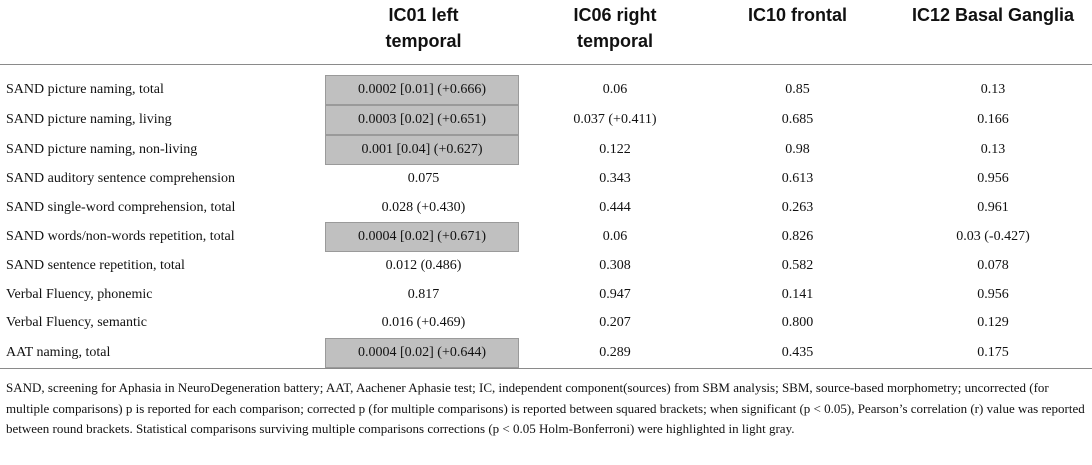 Image resolution: width=1092 pixels, height=465 pixels. I want to click on table-cell: 0.947, so click(615, 295).